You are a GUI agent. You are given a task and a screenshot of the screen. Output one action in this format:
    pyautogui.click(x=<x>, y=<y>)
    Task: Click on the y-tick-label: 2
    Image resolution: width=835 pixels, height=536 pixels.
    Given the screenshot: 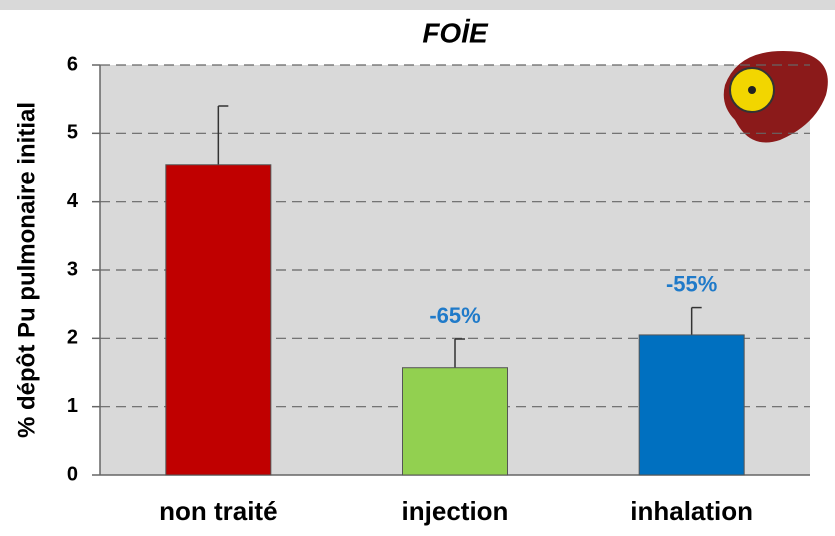 What is the action you would take?
    pyautogui.click(x=72, y=338)
    